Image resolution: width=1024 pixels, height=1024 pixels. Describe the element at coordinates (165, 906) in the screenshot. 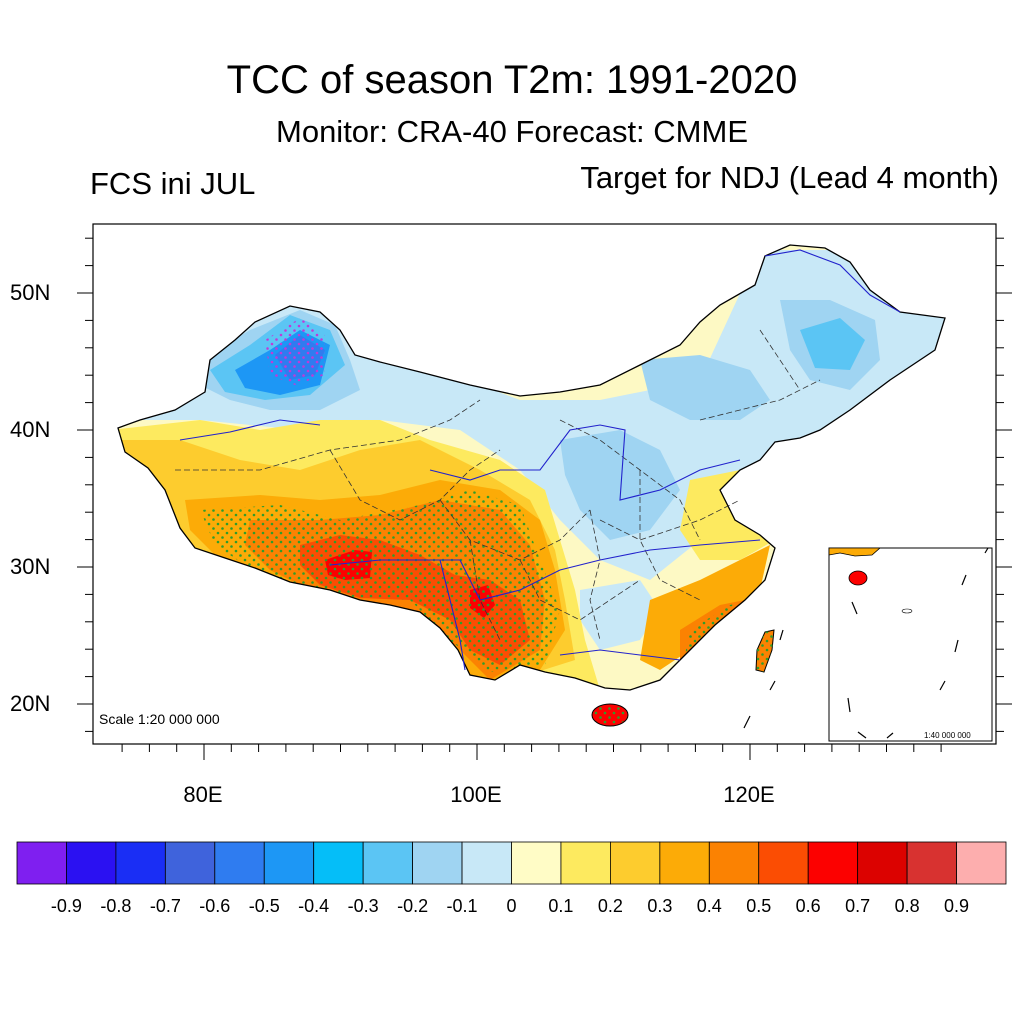

I see `colorbar-tick-label: -0.7` at that location.